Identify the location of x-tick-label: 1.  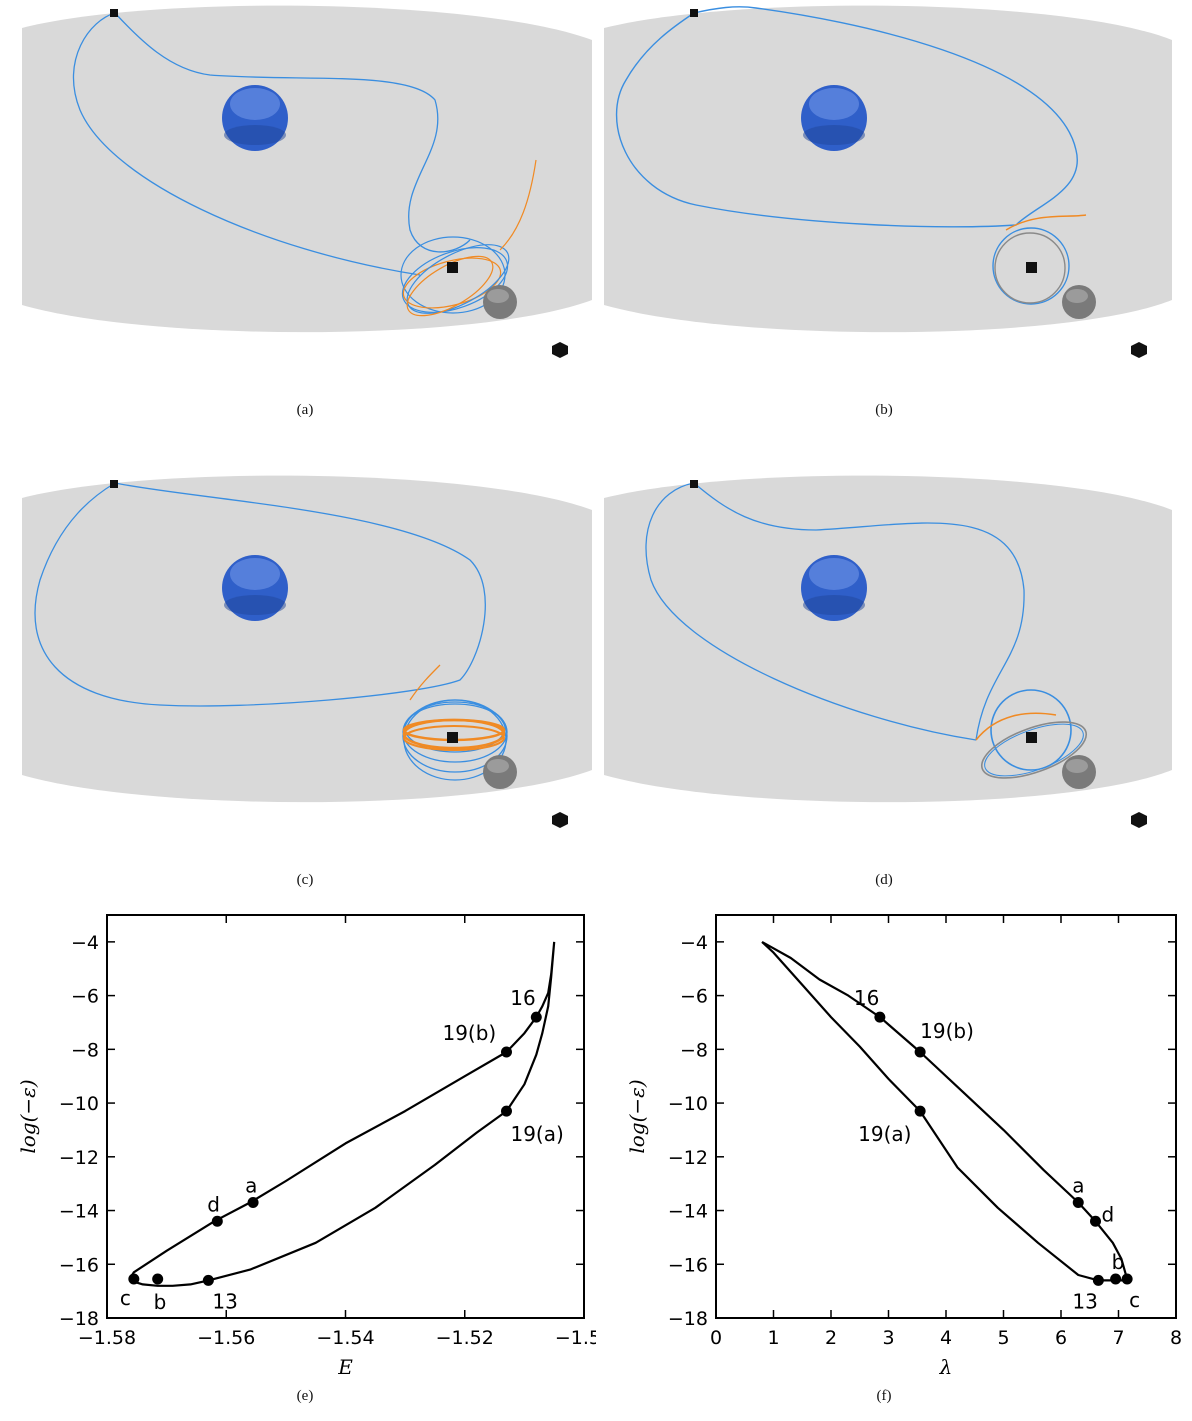
(773, 1338).